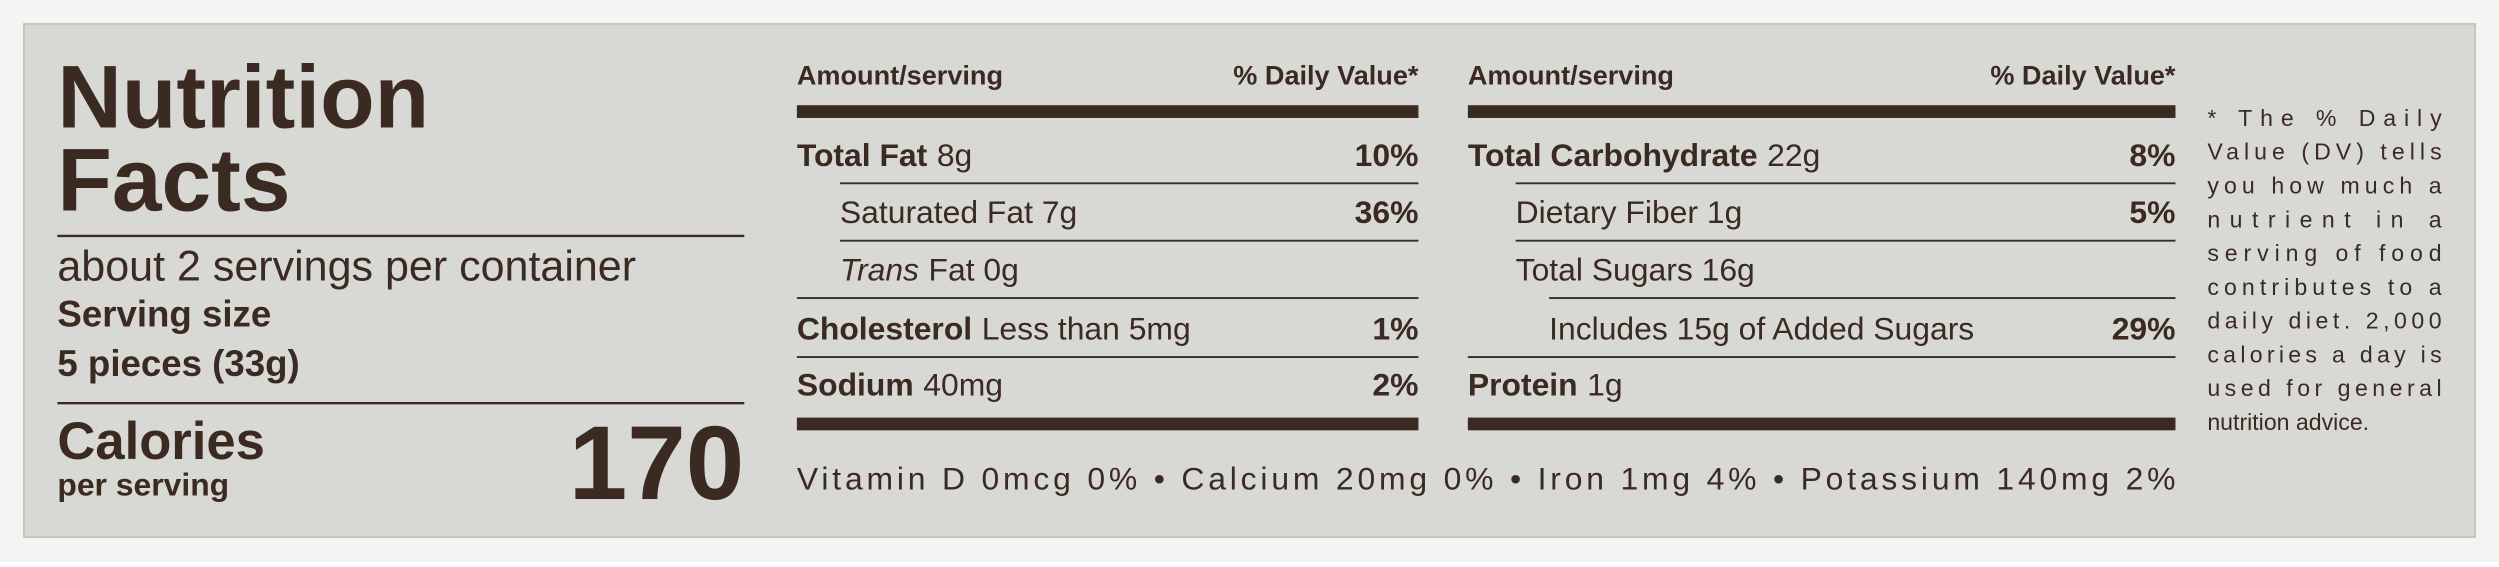 The width and height of the screenshot is (2499, 567). Describe the element at coordinates (862, 155) in the screenshot. I see `nutrient-name: Total Fat` at that location.